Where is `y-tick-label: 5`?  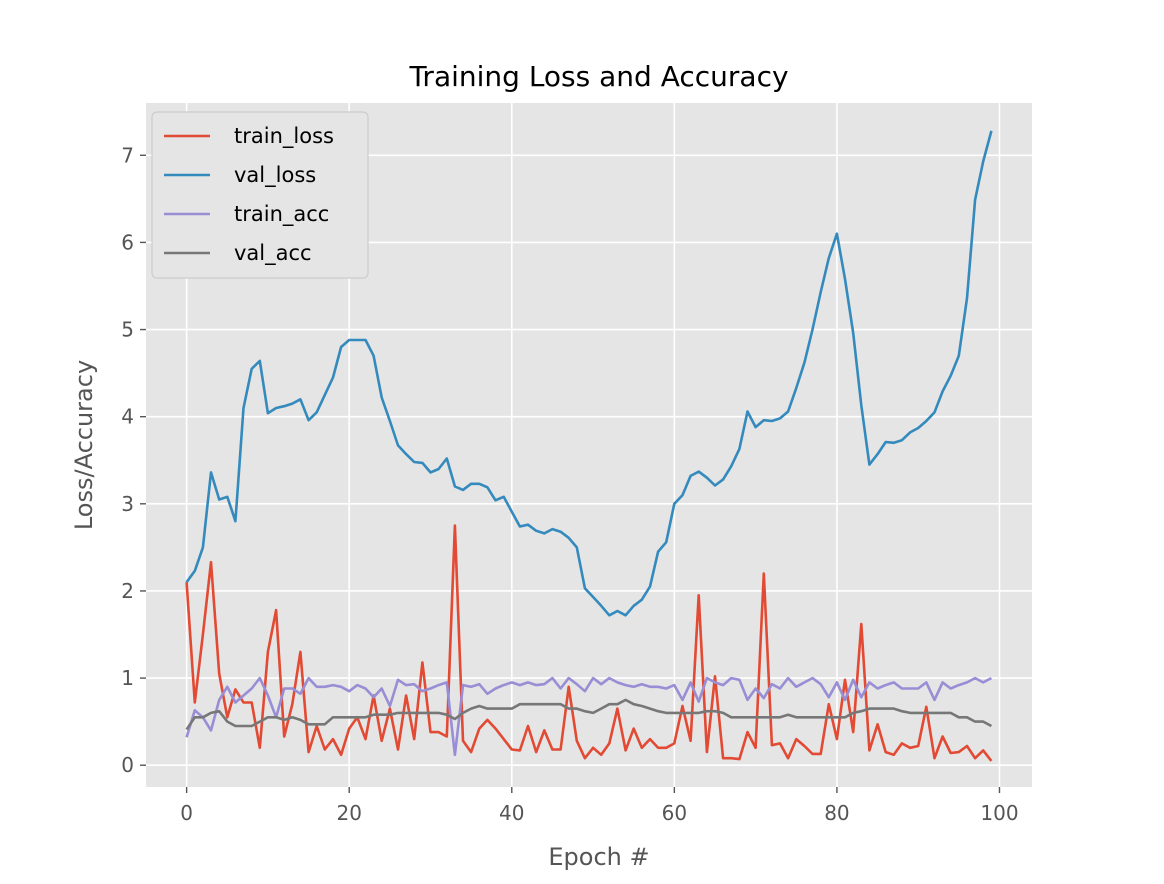
y-tick-label: 5 is located at coordinates (127, 330).